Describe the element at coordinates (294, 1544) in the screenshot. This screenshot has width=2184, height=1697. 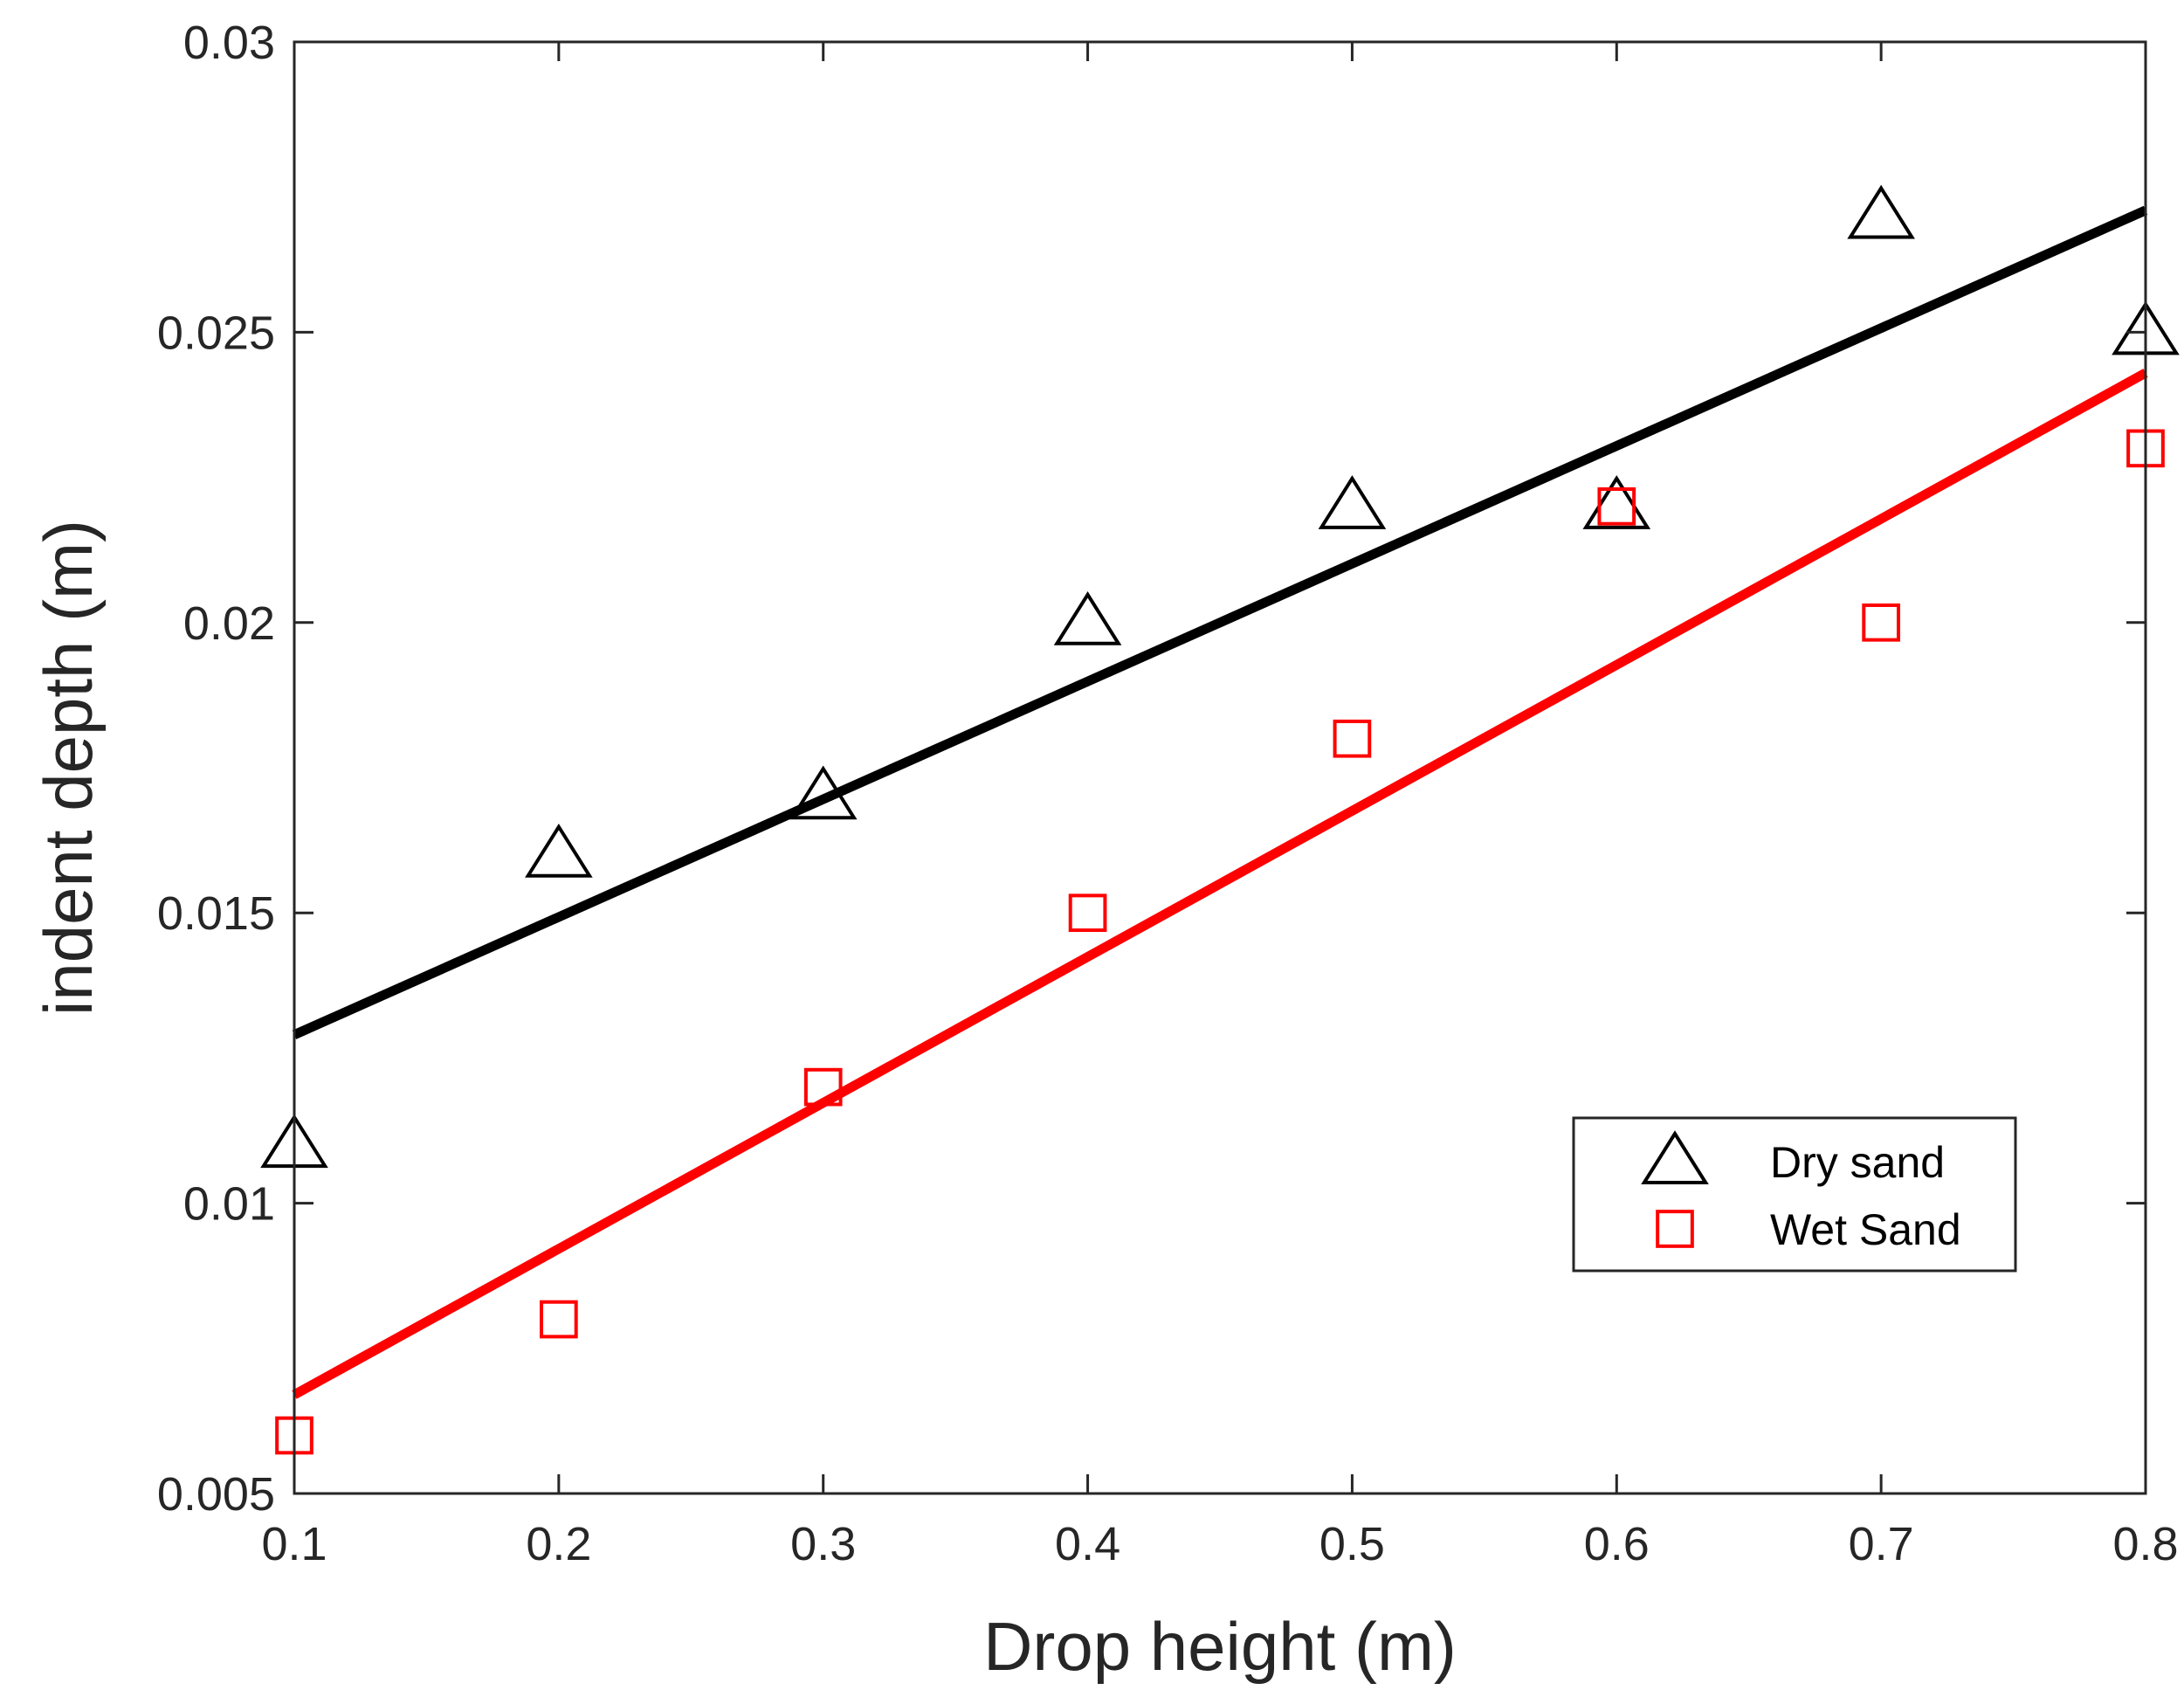
I see `x-tick-label: 0.1` at that location.